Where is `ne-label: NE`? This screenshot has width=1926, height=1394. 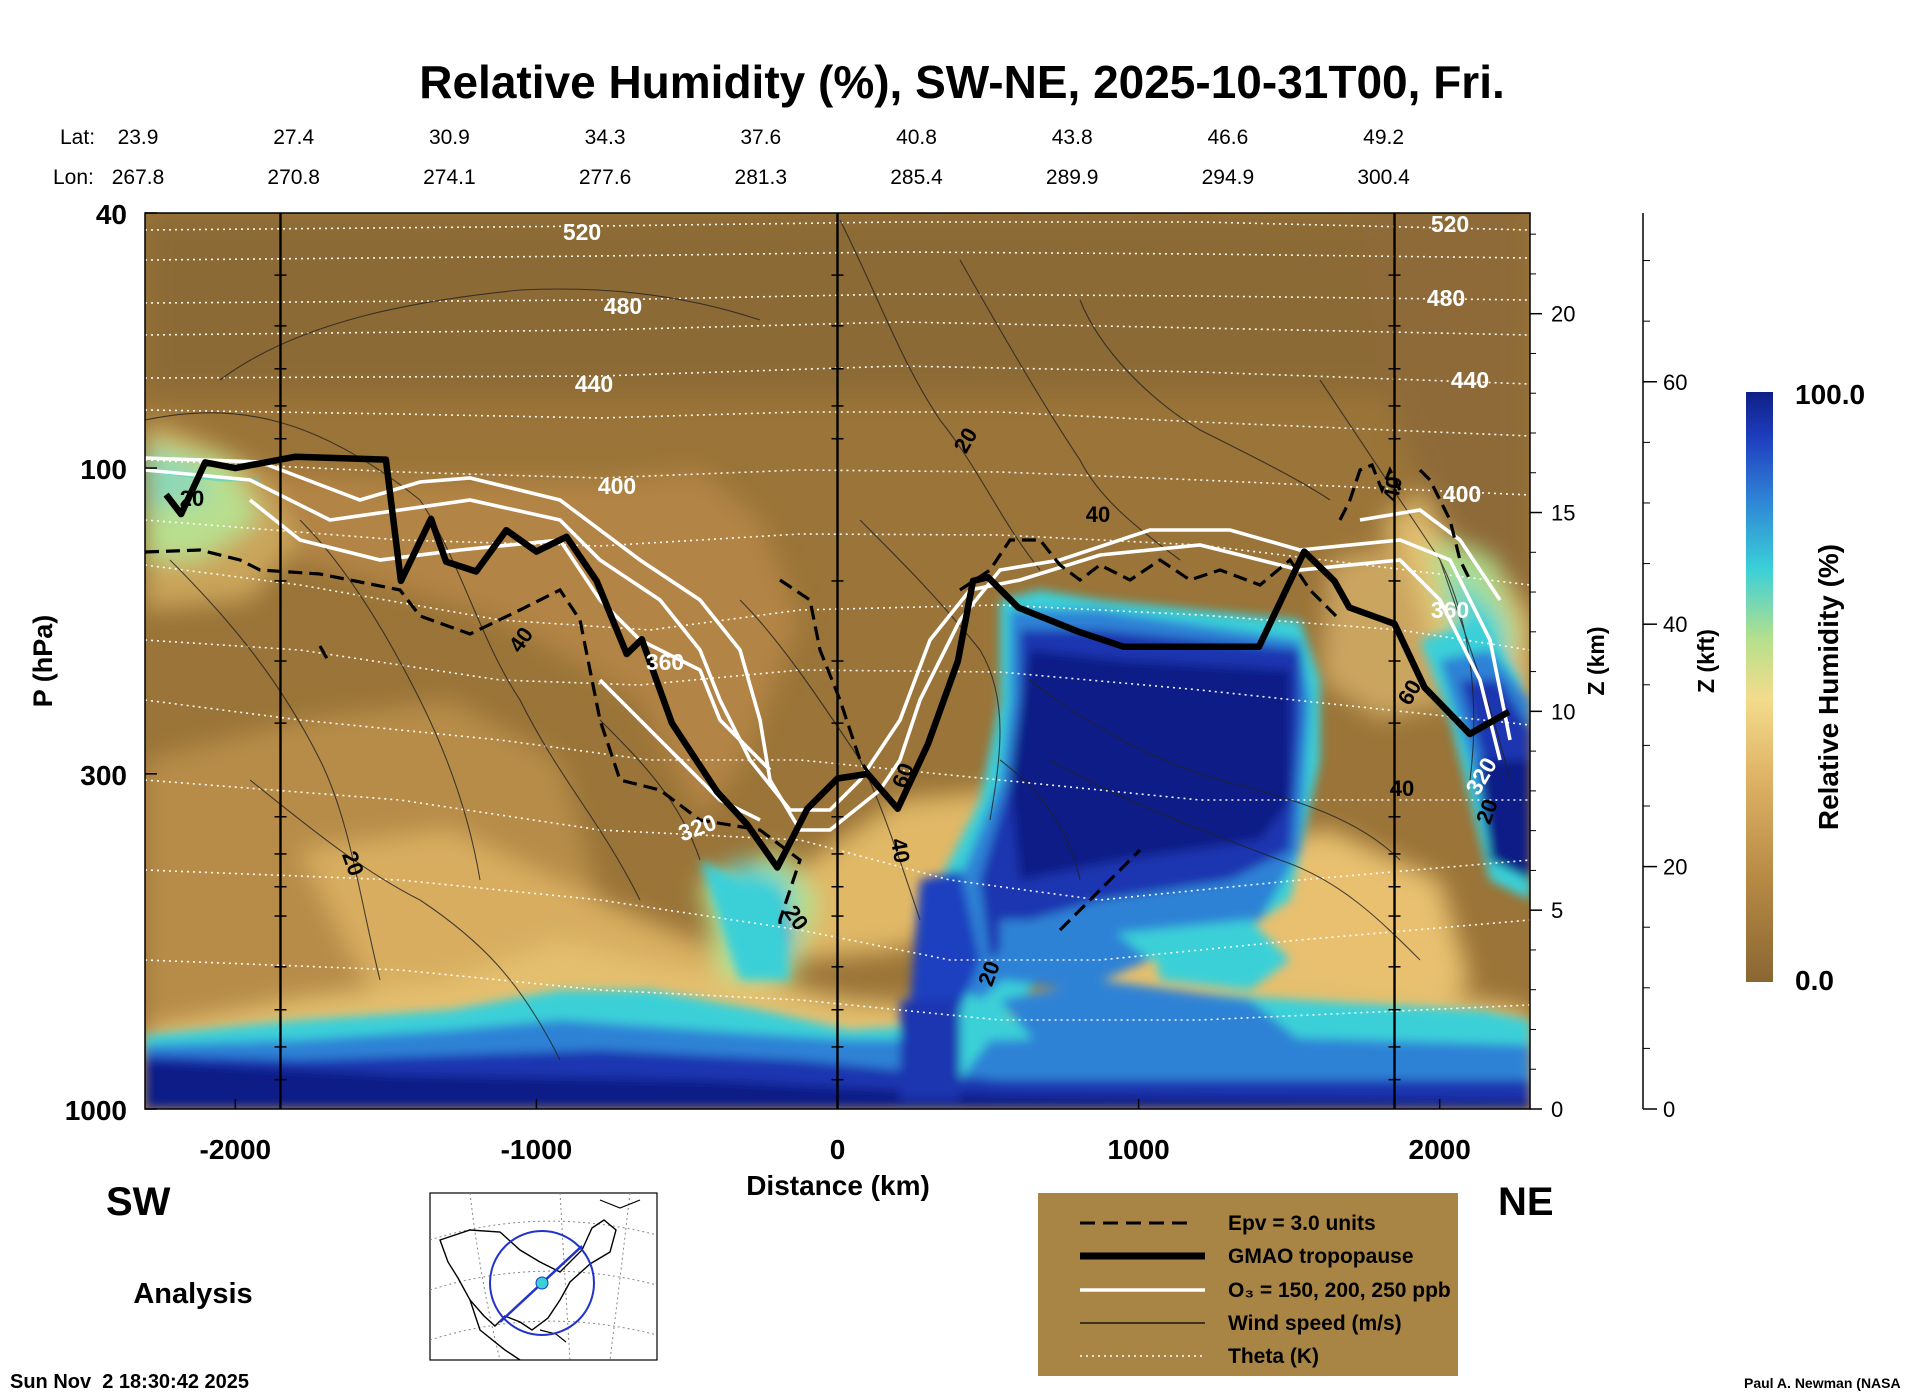
ne-label: NE is located at coordinates (1526, 1202).